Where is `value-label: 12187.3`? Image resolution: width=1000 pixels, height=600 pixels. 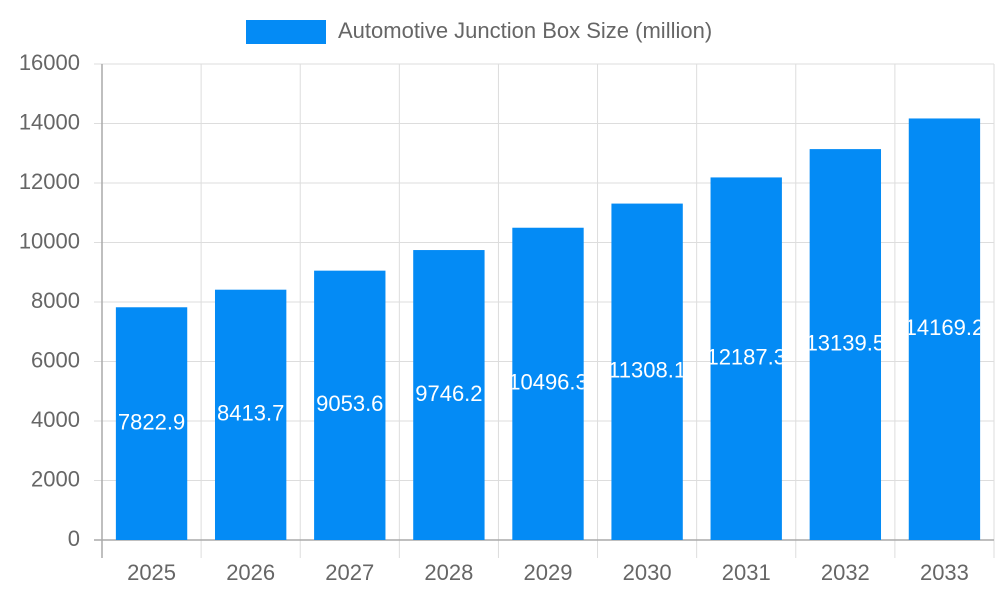
value-label: 12187.3 is located at coordinates (746, 357).